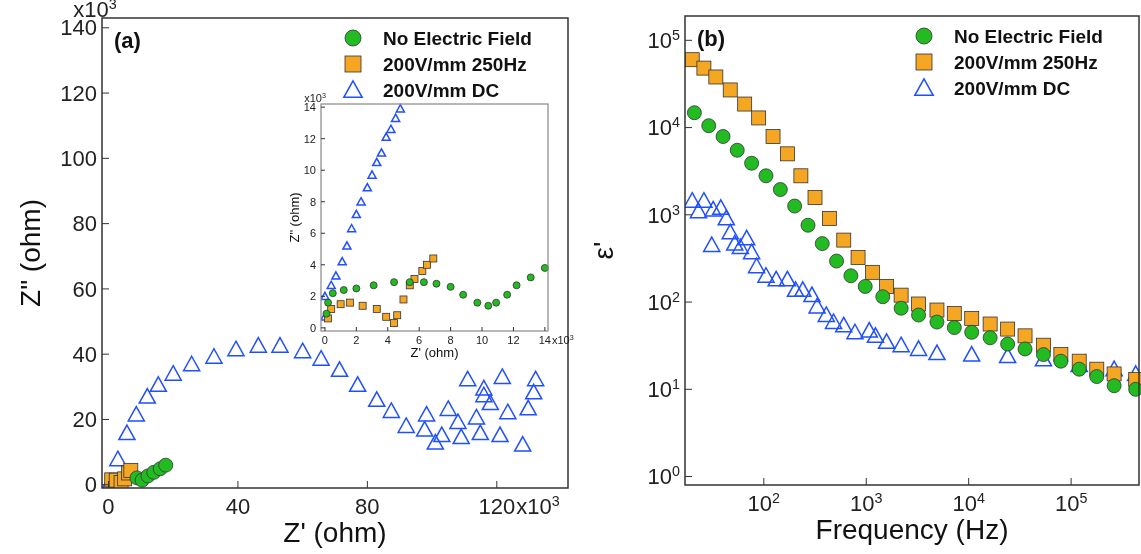 This screenshot has height=554, width=1141. Describe the element at coordinates (664, 127) in the screenshot. I see `y-tick-label: 10$^{4}$` at that location.